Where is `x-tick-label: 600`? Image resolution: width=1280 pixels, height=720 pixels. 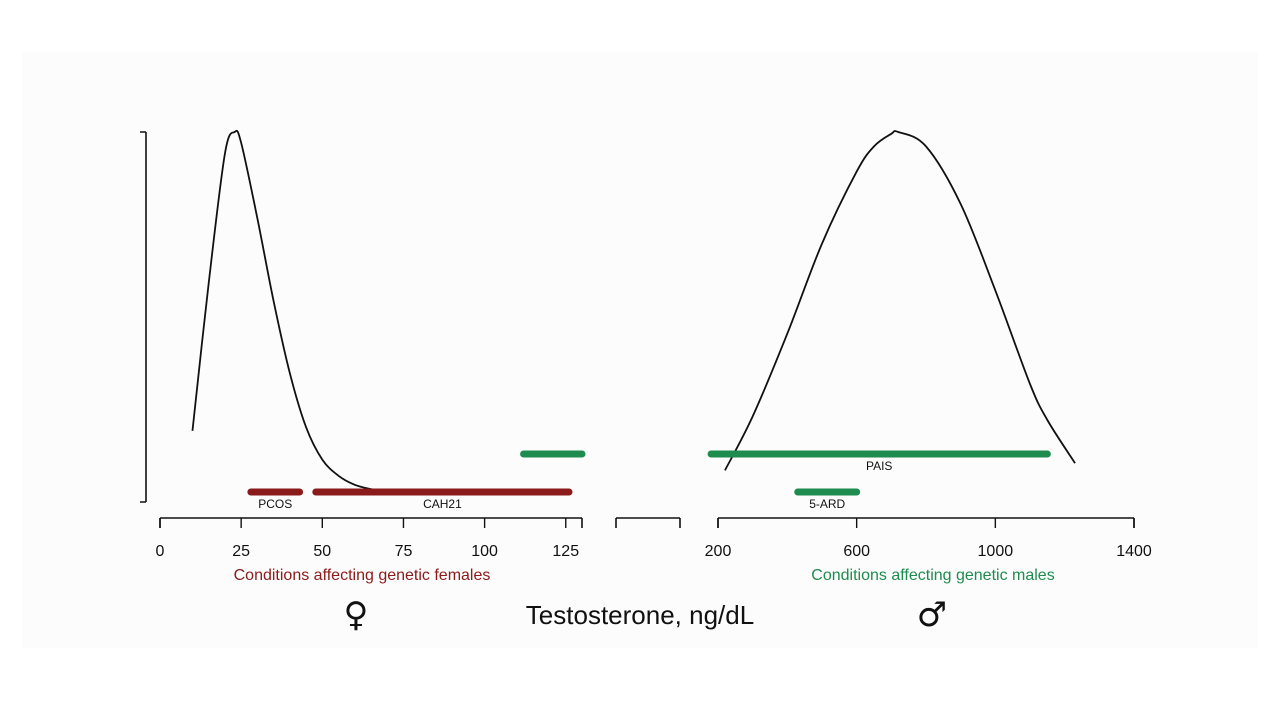 x-tick-label: 600 is located at coordinates (856, 551).